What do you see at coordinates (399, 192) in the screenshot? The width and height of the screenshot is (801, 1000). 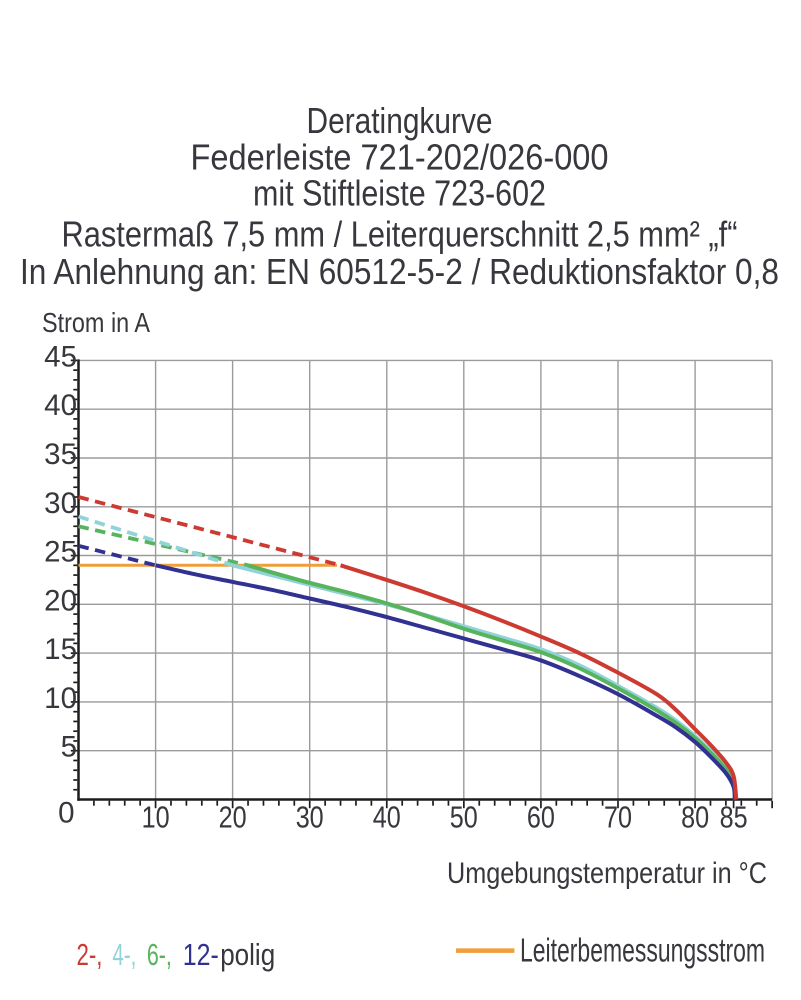 I see `svg-text: mit Stiftleiste 723-602` at bounding box center [399, 192].